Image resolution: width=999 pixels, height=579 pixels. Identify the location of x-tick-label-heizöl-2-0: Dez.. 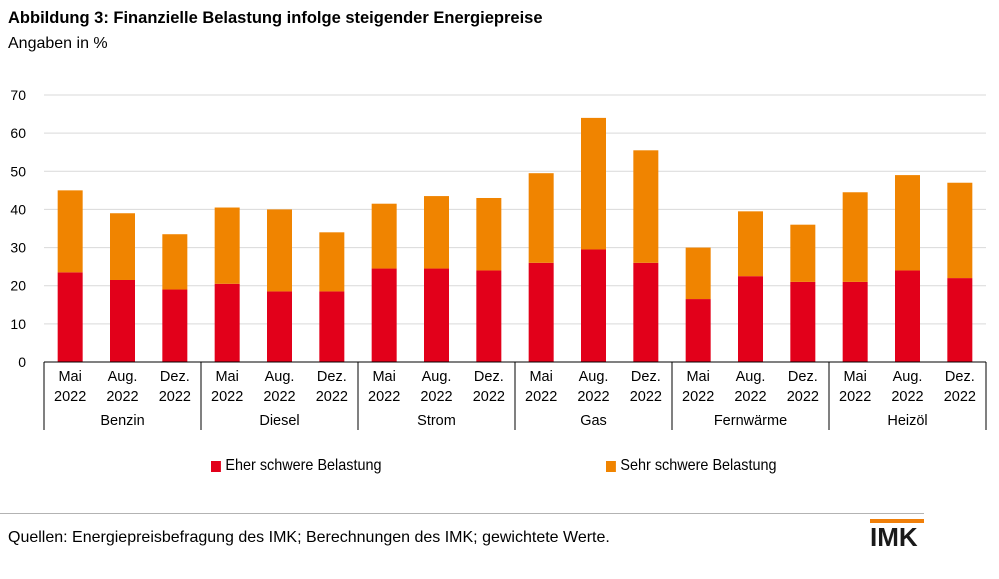
(960, 377).